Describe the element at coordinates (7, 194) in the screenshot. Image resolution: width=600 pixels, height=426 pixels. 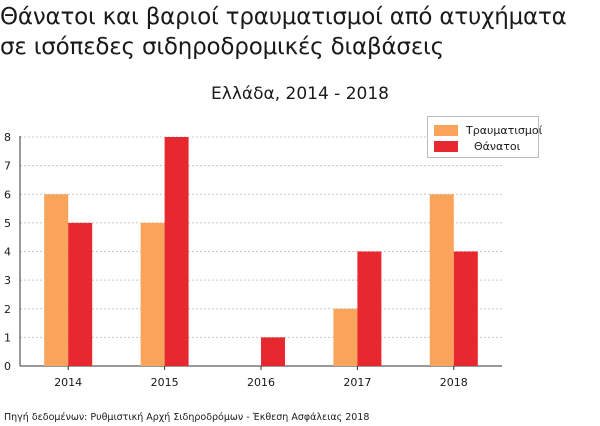
I see `y-tick-label: 6` at that location.